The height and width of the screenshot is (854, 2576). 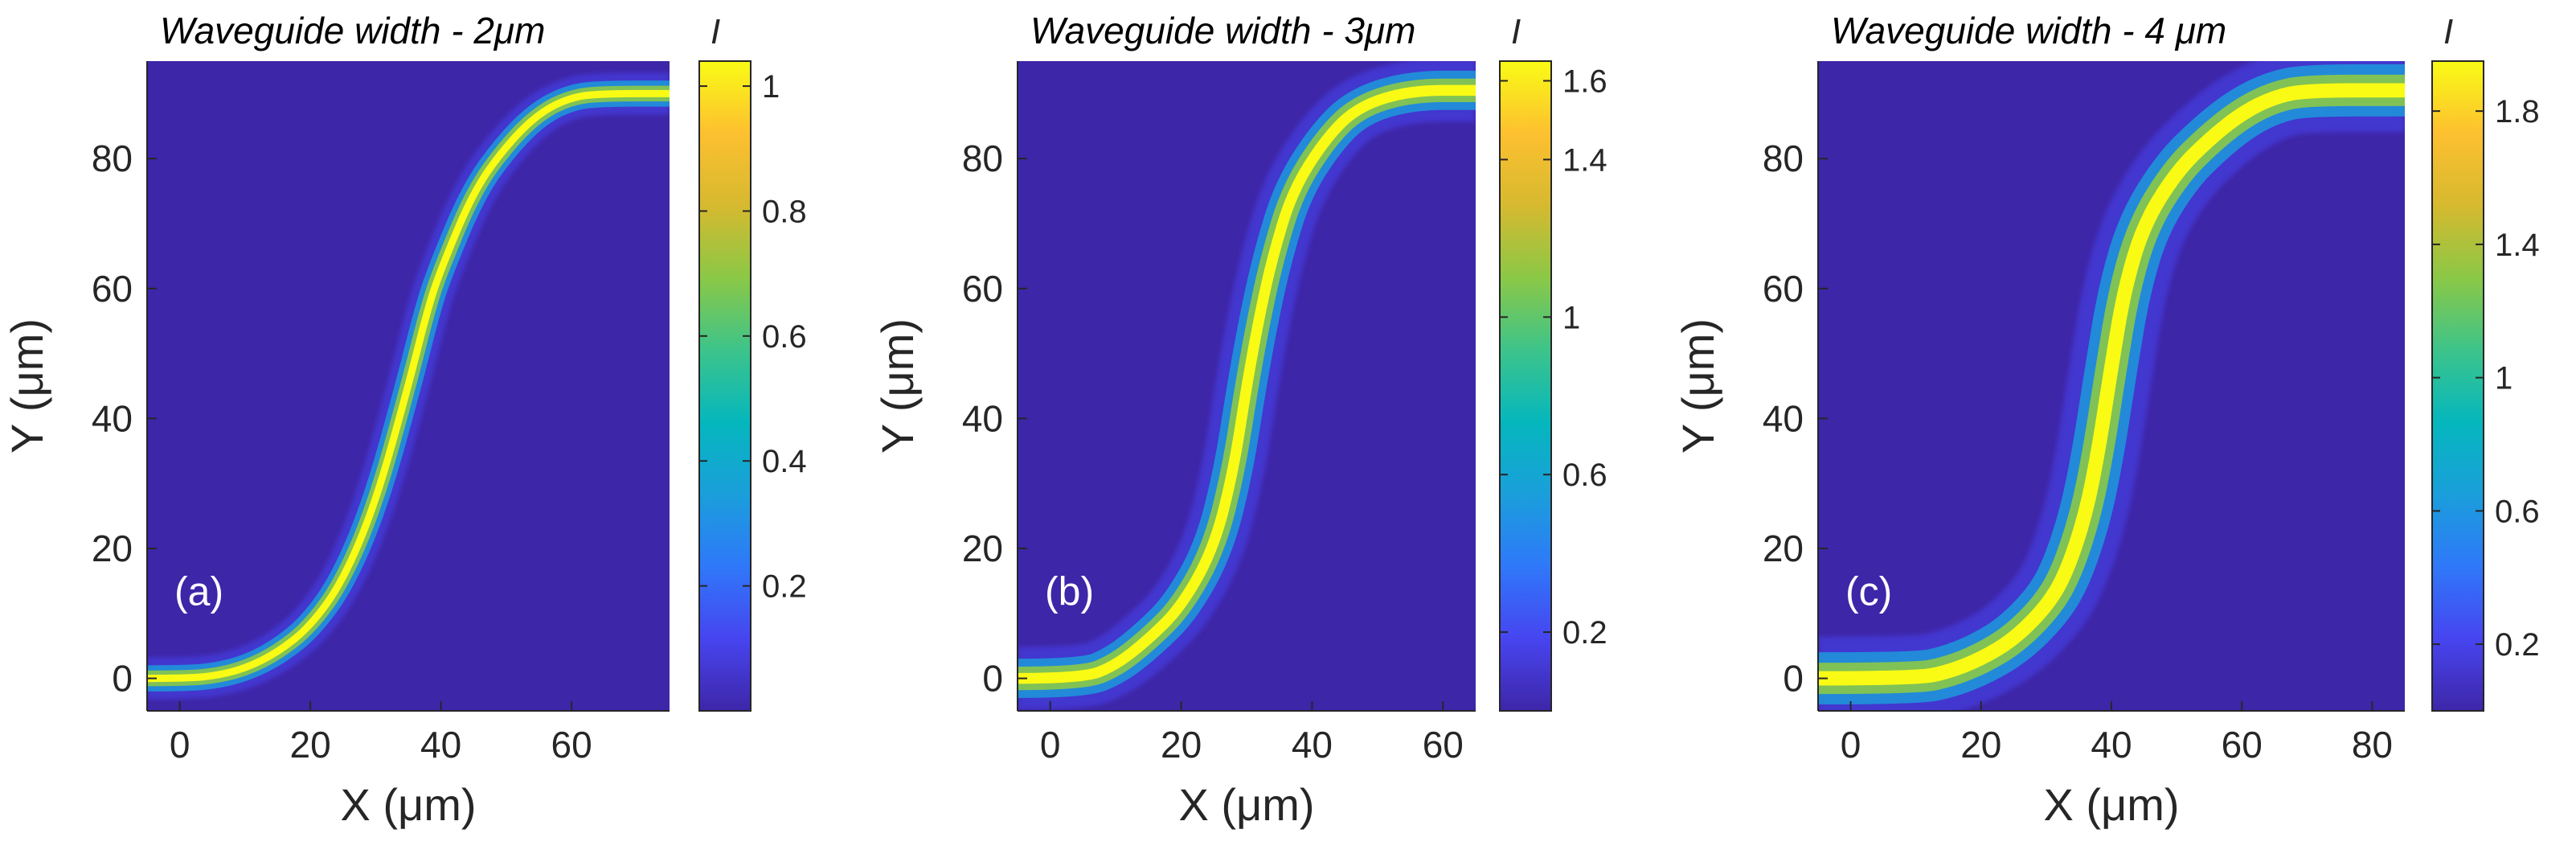 I want to click on panel-label: (c), so click(x=1868, y=591).